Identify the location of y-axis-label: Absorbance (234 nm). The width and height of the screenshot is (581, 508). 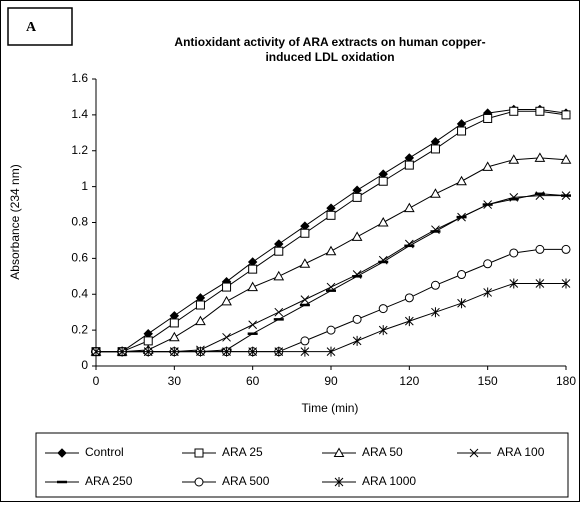
(15, 221).